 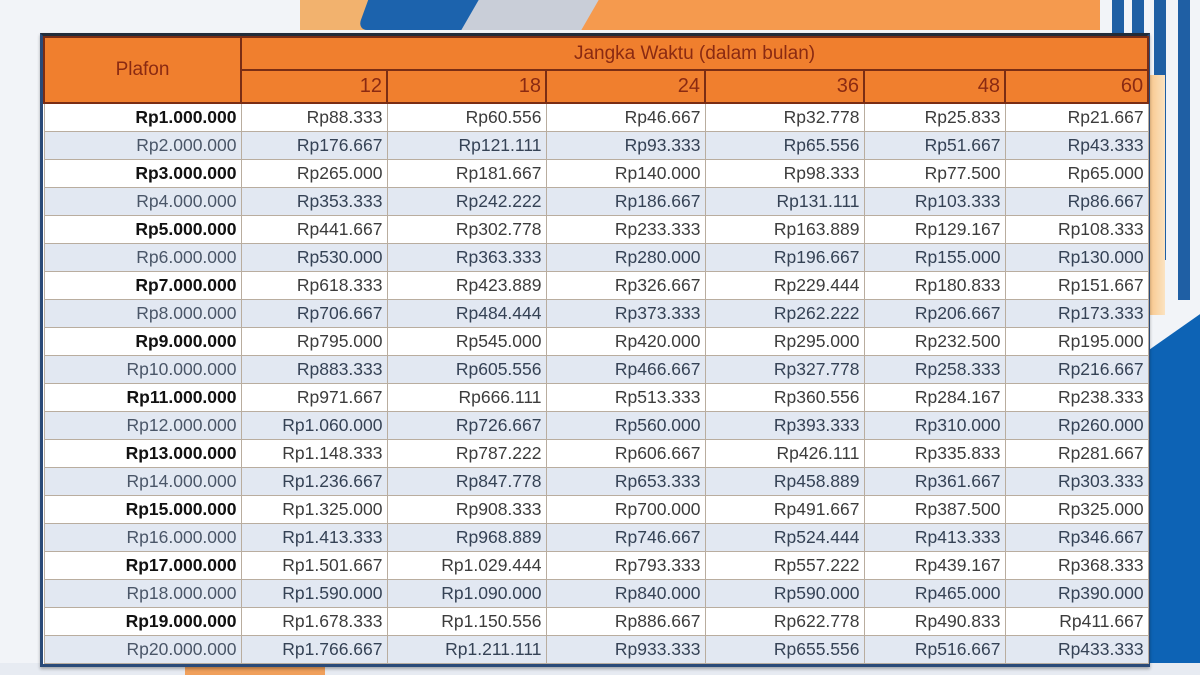 I want to click on installment-cell-18: Rp968.889, so click(x=466, y=537).